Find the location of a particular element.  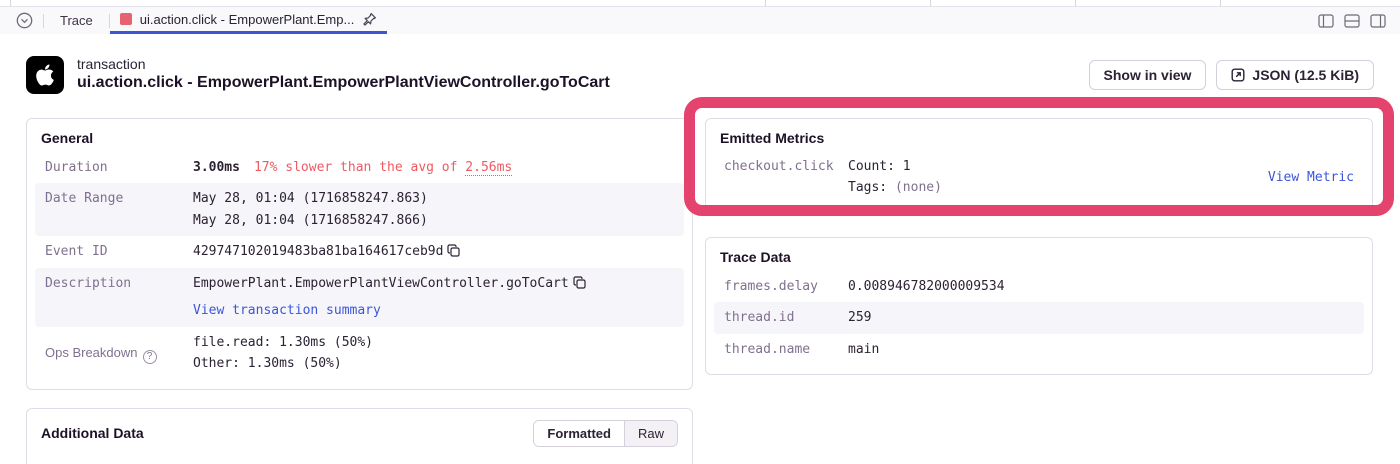

date-range-end: May 28, 01:04 (1716858247.866) is located at coordinates (310, 220).